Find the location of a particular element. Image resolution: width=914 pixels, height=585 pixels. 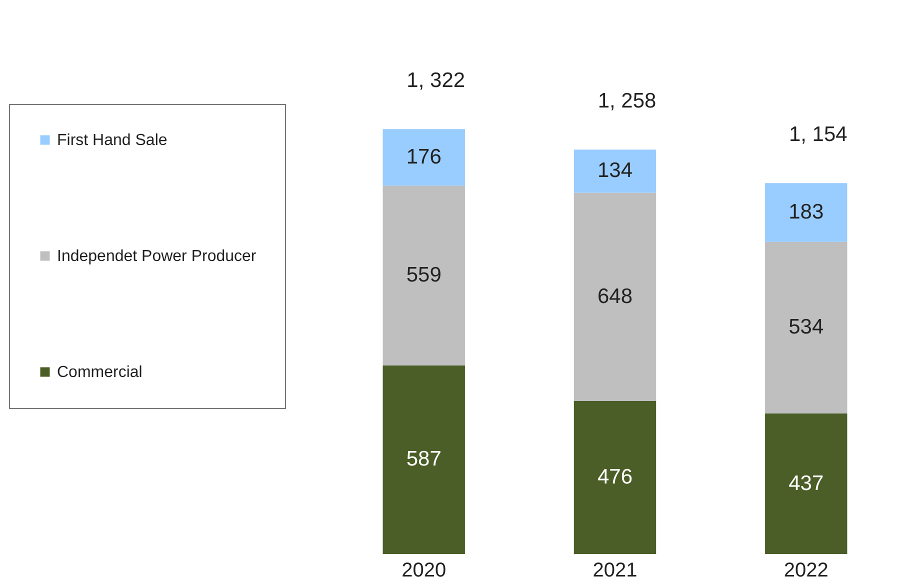

total-label: 1, 322 is located at coordinates (436, 80).